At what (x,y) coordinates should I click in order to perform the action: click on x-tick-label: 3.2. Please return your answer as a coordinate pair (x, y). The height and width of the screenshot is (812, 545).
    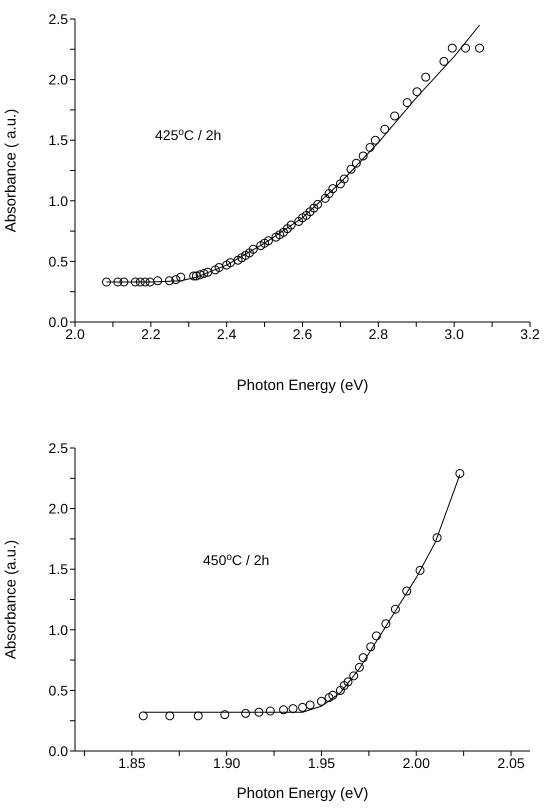
    Looking at the image, I should click on (530, 334).